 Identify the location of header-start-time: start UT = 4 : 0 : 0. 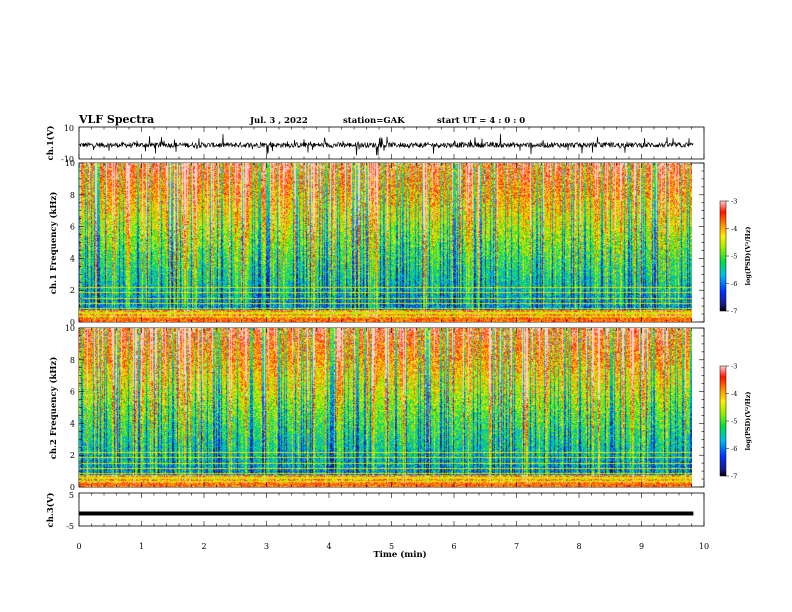
(481, 121).